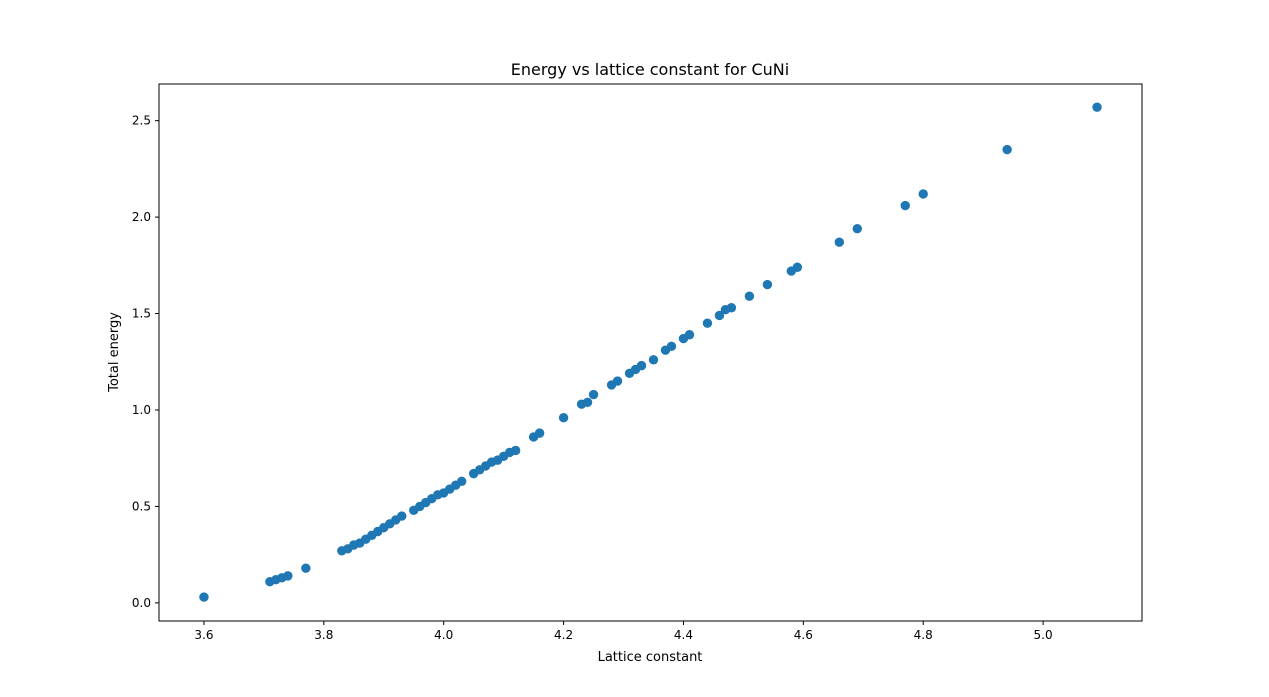  Describe the element at coordinates (650, 657) in the screenshot. I see `x-axis-label: Lattice constant` at that location.